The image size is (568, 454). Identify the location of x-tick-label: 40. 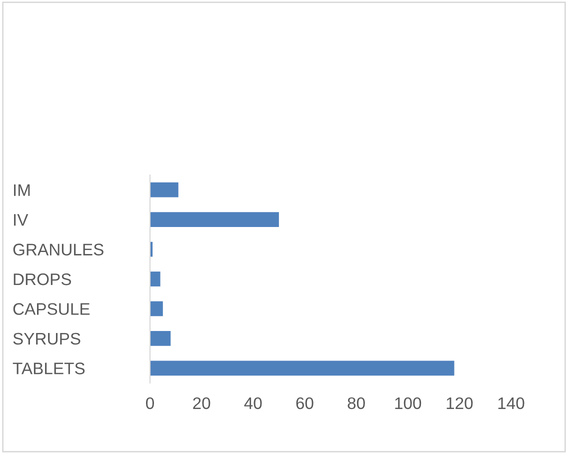
(253, 403).